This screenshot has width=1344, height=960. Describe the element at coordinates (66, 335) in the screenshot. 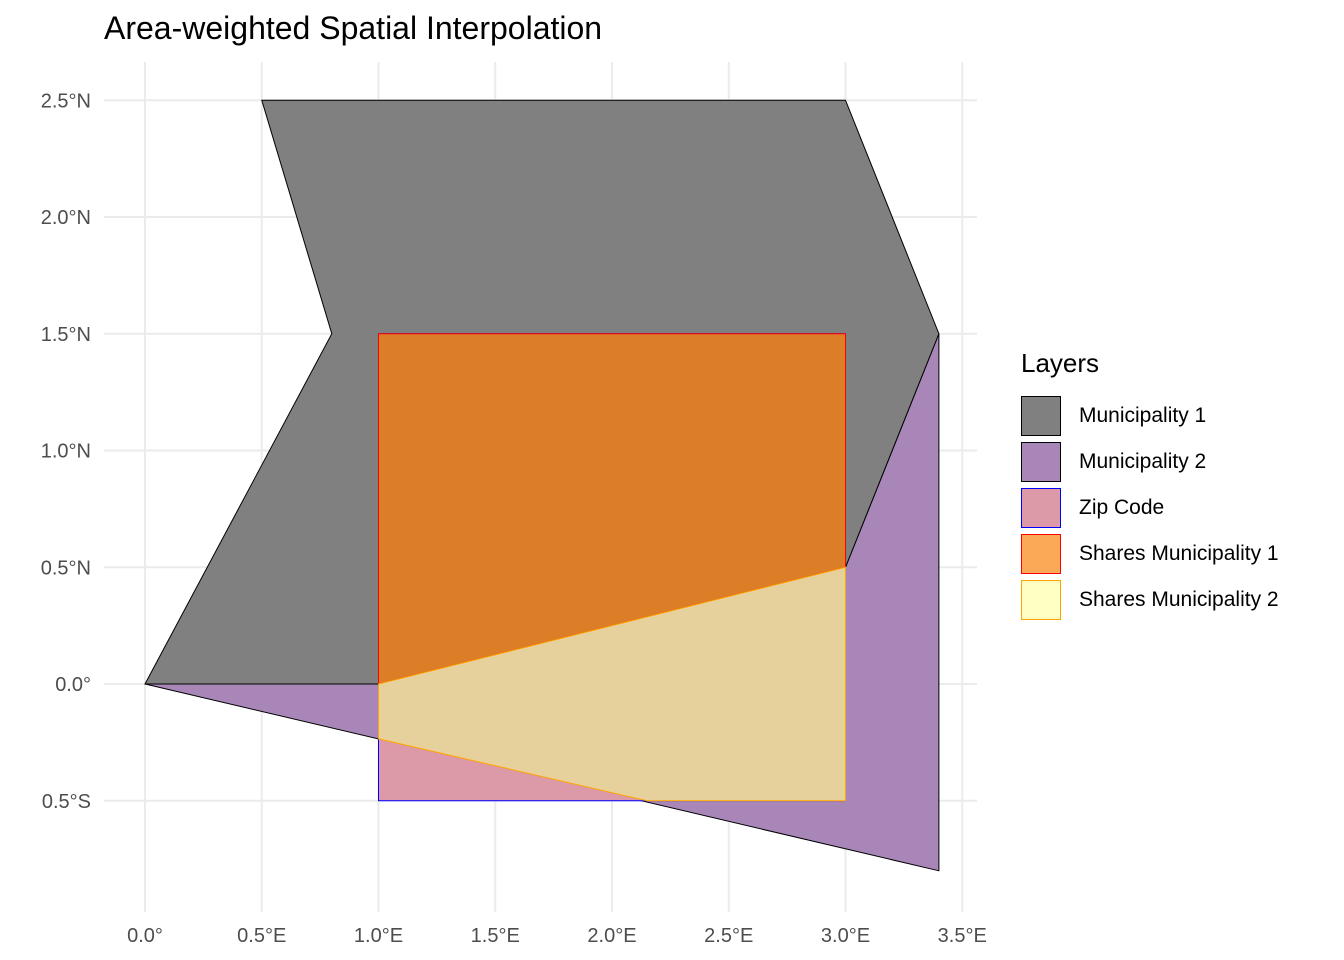

I see `y-tick-label: 1.5°N` at that location.